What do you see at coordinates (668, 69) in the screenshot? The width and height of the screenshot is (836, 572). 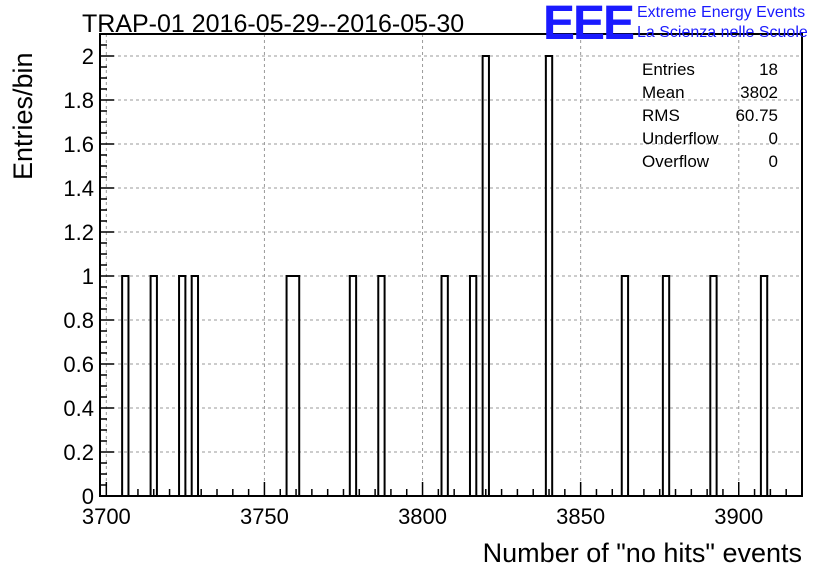 I see `stat-label-entries: Entries` at bounding box center [668, 69].